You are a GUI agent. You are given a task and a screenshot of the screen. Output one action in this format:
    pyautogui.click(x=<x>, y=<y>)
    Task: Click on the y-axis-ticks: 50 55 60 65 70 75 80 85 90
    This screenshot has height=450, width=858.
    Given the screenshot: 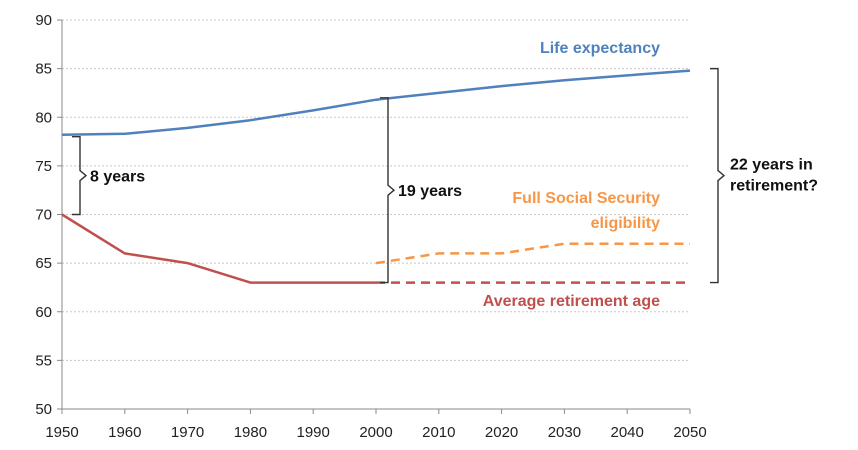 What is the action you would take?
    pyautogui.click(x=48, y=215)
    